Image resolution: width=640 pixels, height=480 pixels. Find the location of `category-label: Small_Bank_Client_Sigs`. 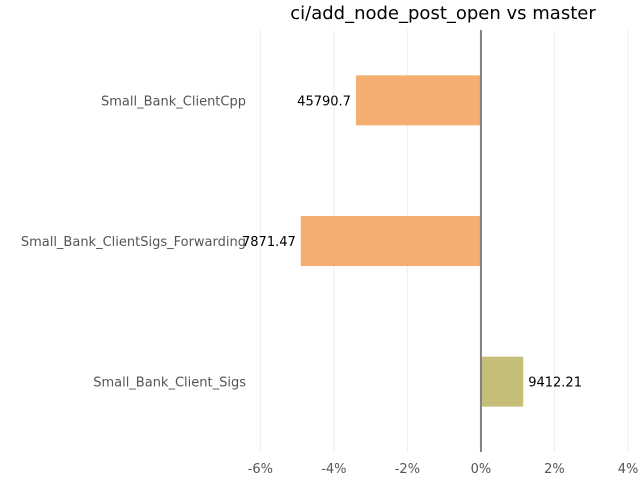

category-label: Small_Bank_Client_Sigs is located at coordinates (169, 383).